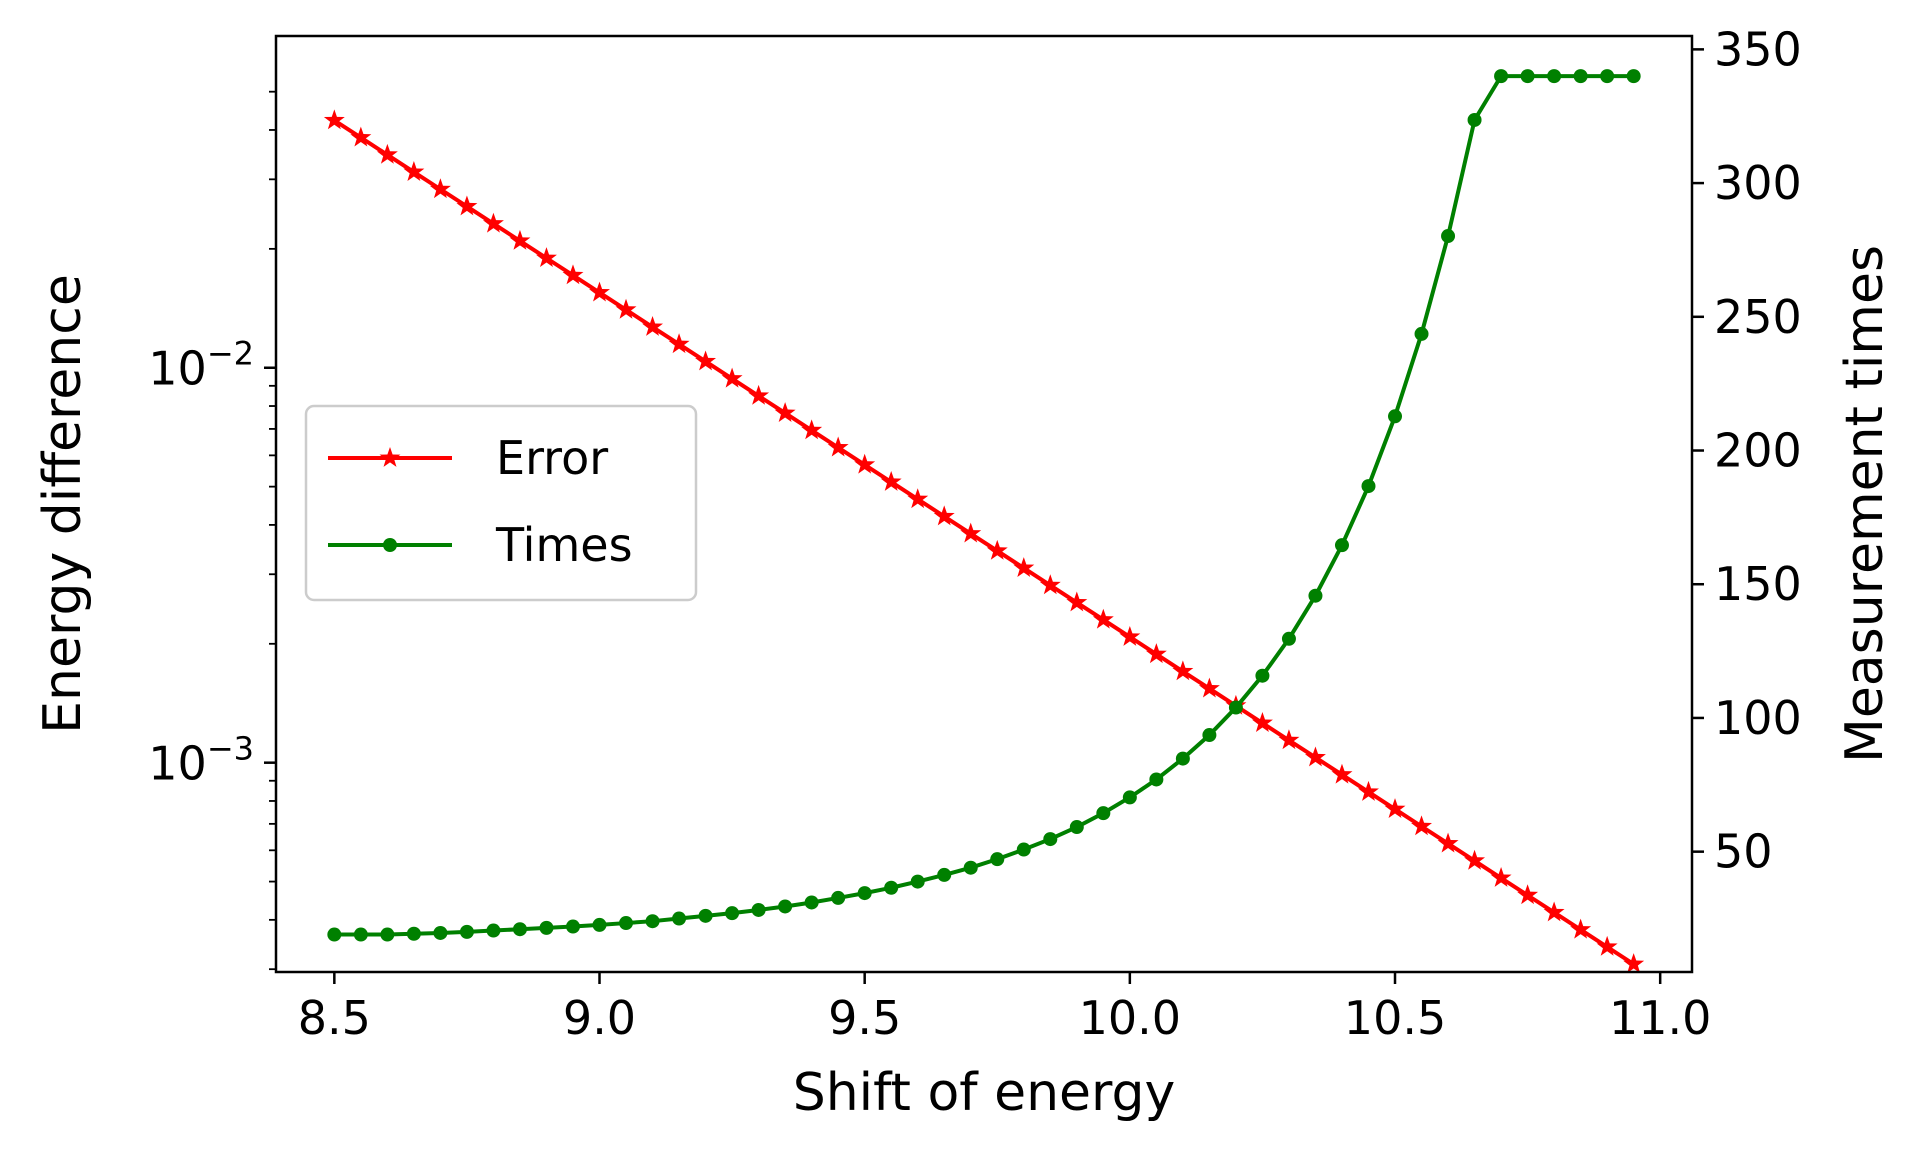 The image size is (1919, 1156). I want to click on x-tick-label: 8.5, so click(334, 1018).